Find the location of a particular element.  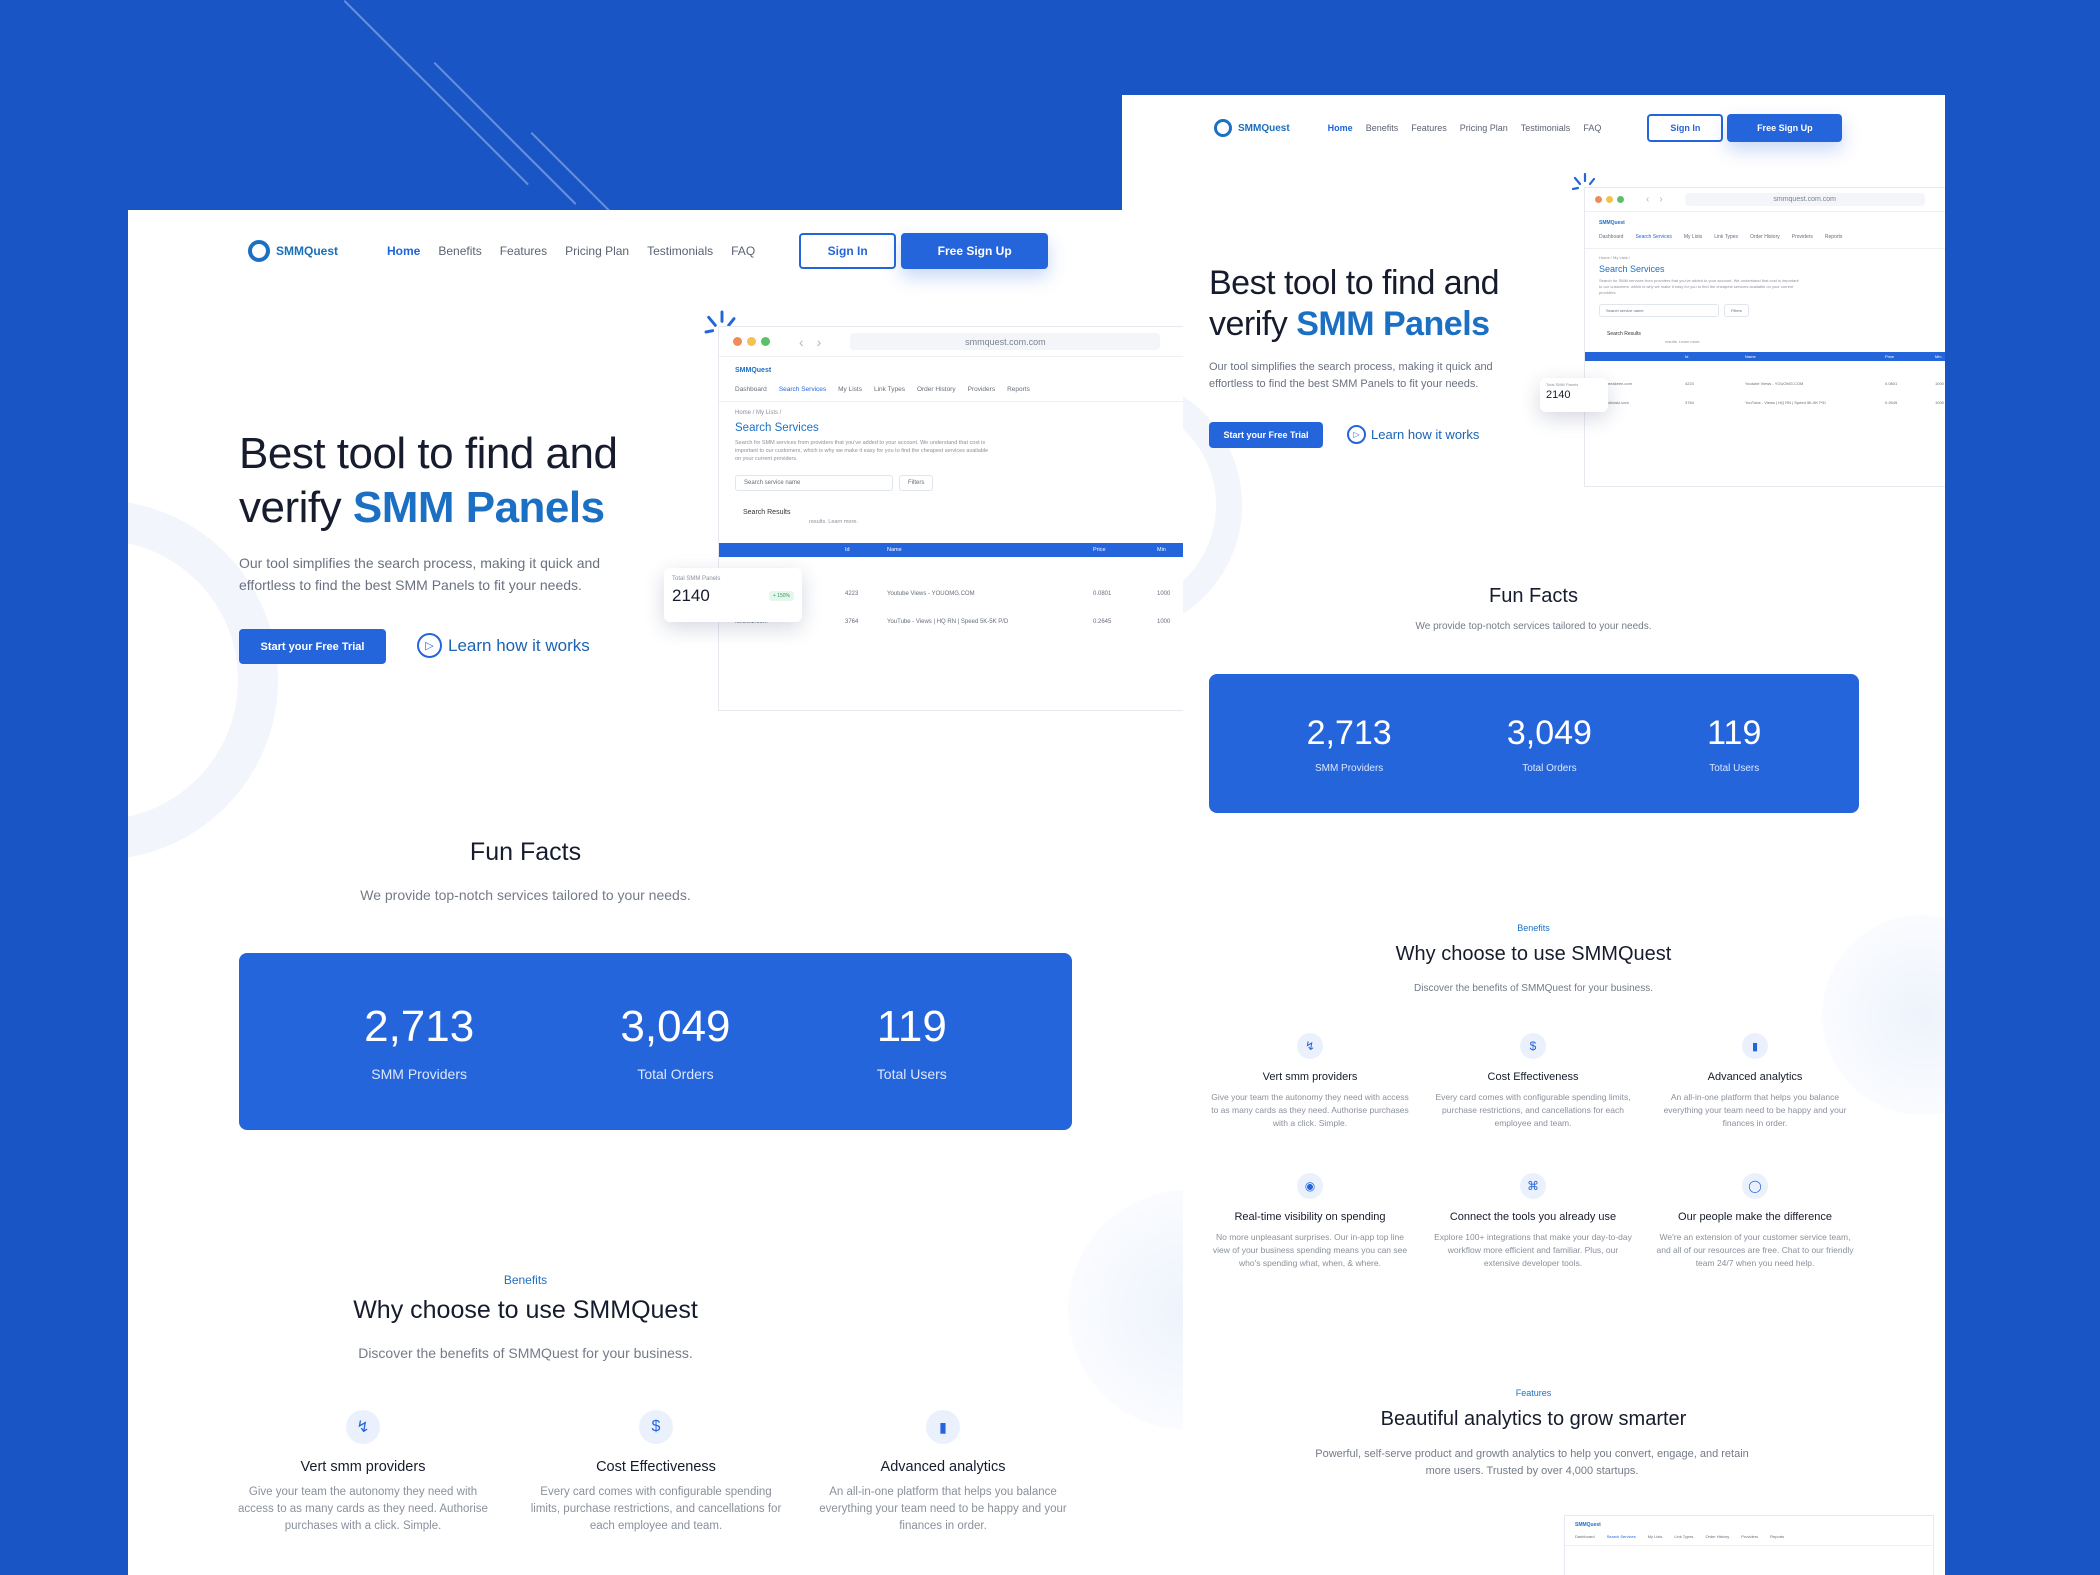

cell-name: Youtube Views - YOUOMG.COM is located at coordinates (931, 594).